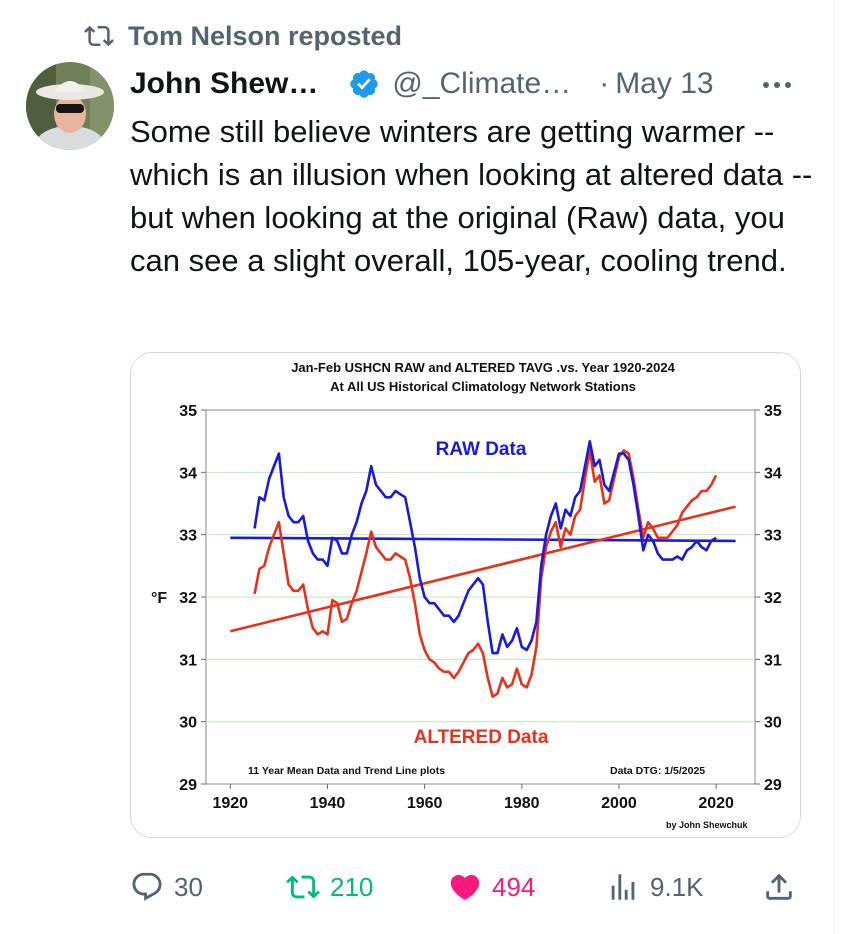  I want to click on tweet-header: John Shew… @_Climate… · May 13, so click(422, 84).